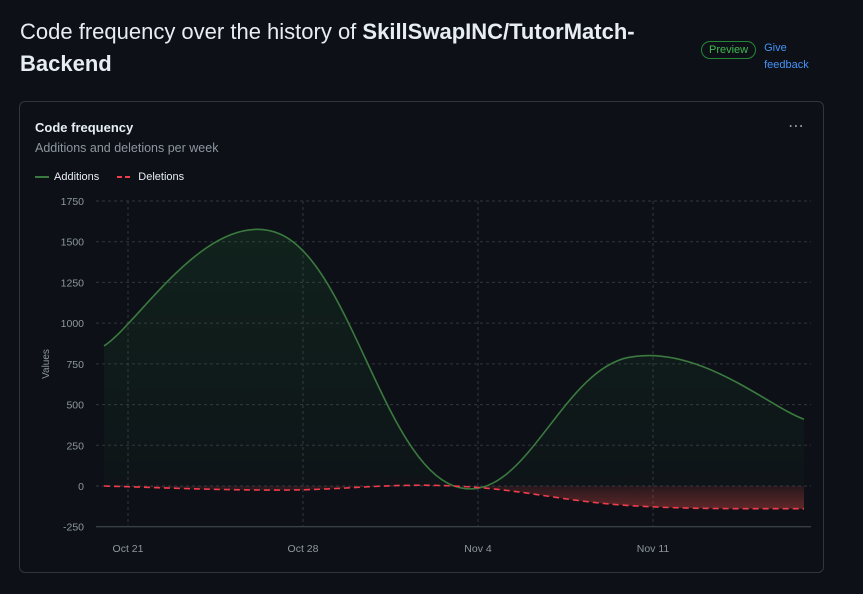  What do you see at coordinates (757, 57) in the screenshot?
I see `preview-feedback: Preview Give feedback` at bounding box center [757, 57].